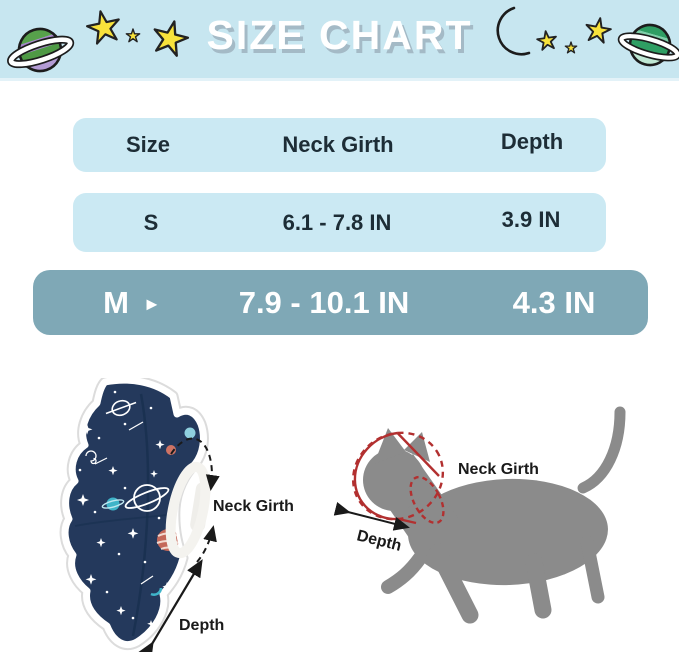 The image size is (679, 652). I want to click on cat-depth-label: Depth, so click(379, 540).